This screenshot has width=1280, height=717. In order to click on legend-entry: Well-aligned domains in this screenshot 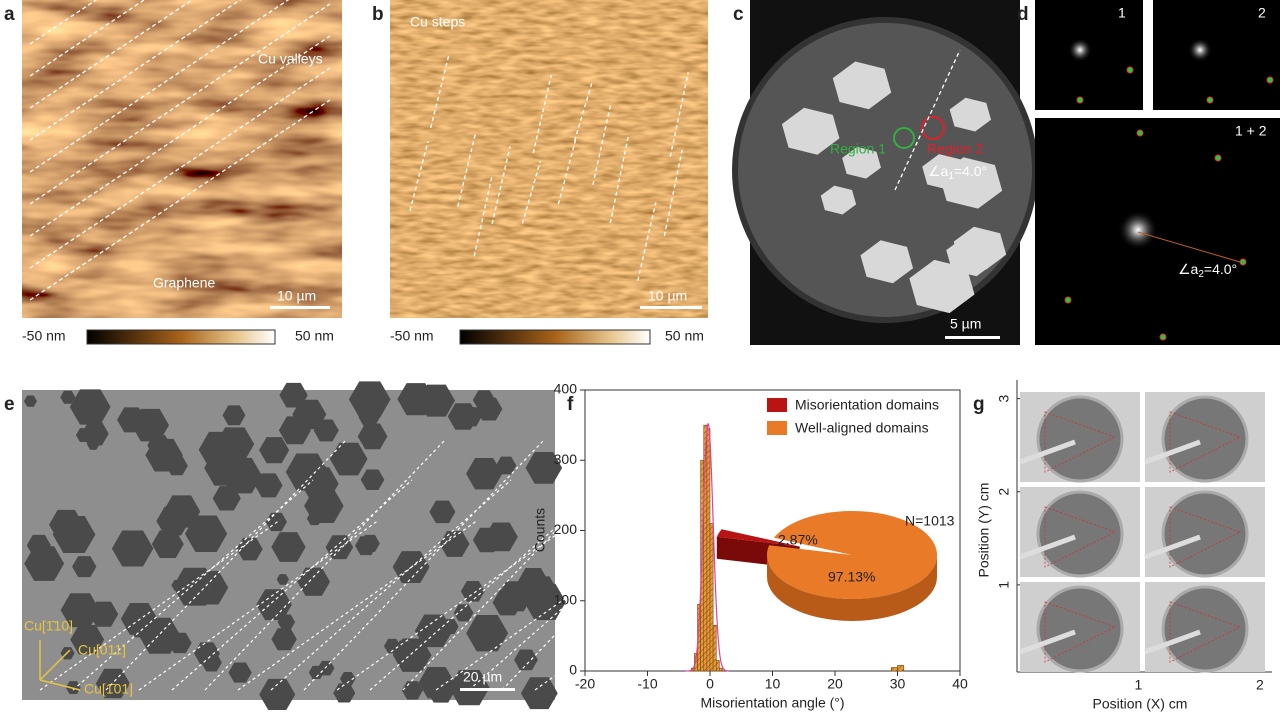, I will do `click(862, 428)`.